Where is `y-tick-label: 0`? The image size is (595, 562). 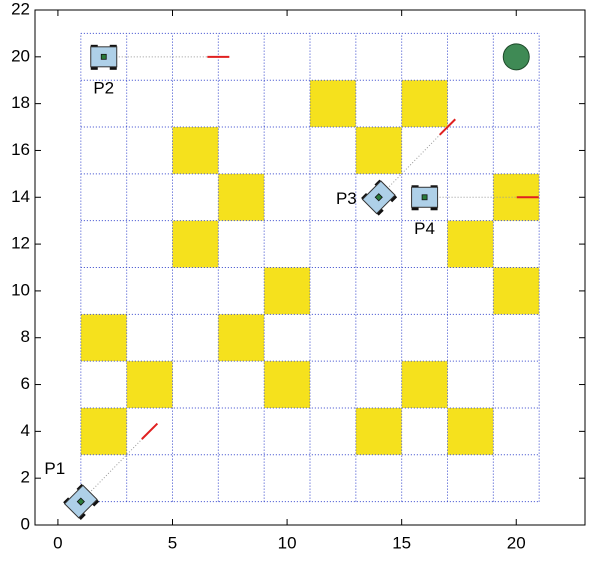 y-tick-label: 0 is located at coordinates (25, 523).